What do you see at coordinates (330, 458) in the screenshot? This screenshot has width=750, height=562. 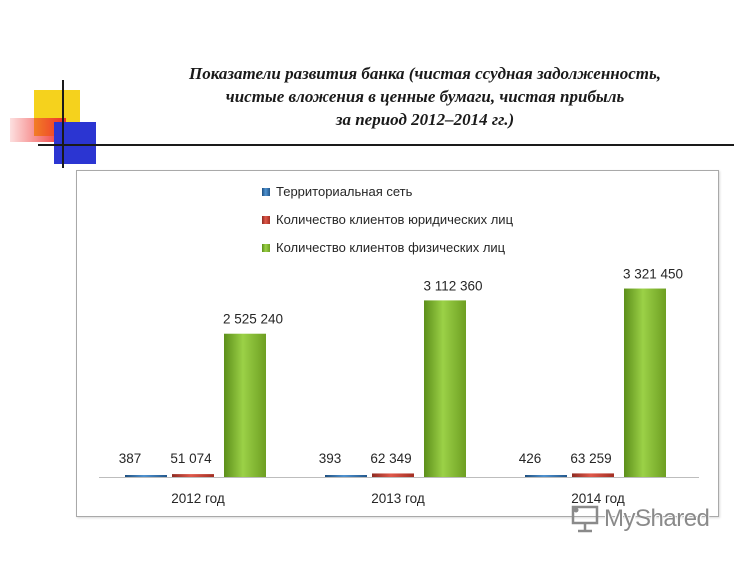 I see `data-label-1-2: 393` at bounding box center [330, 458].